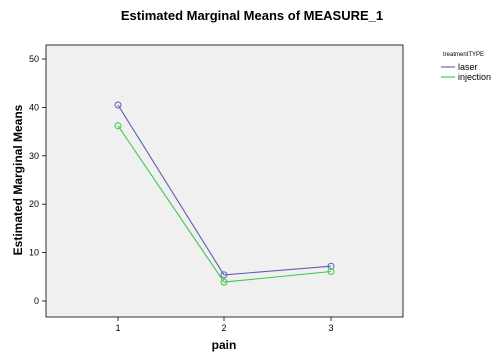 The width and height of the screenshot is (494, 356). Describe the element at coordinates (468, 67) in the screenshot. I see `legend-label-laser: laser` at that location.